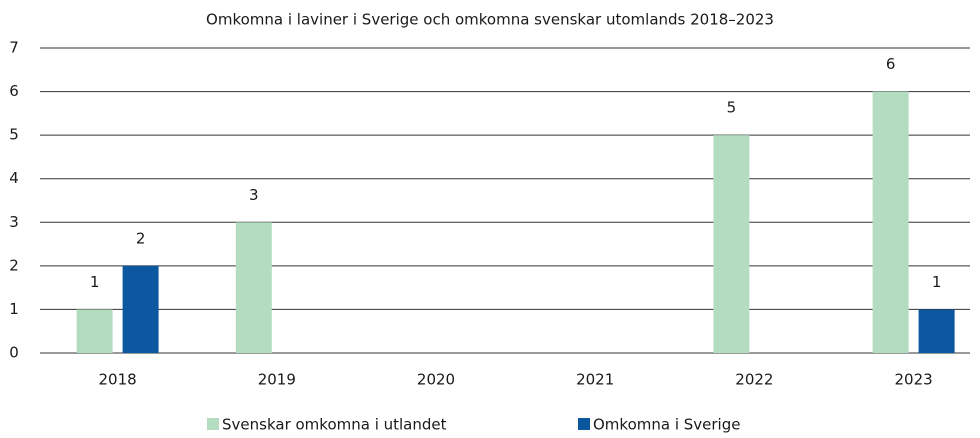 This screenshot has height=438, width=980. What do you see at coordinates (732, 108) in the screenshot?
I see `data-label: 5` at bounding box center [732, 108].